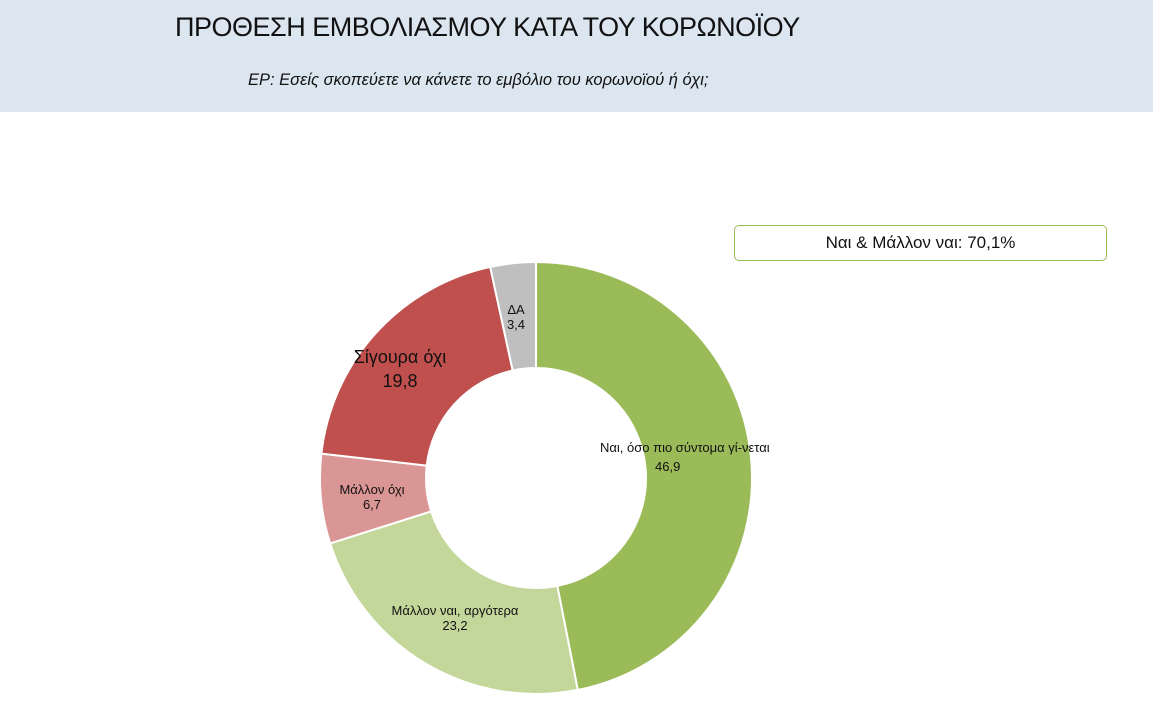 The image size is (1153, 718). I want to click on slice-label-dk: ΔΑ 3,4, so click(516, 317).